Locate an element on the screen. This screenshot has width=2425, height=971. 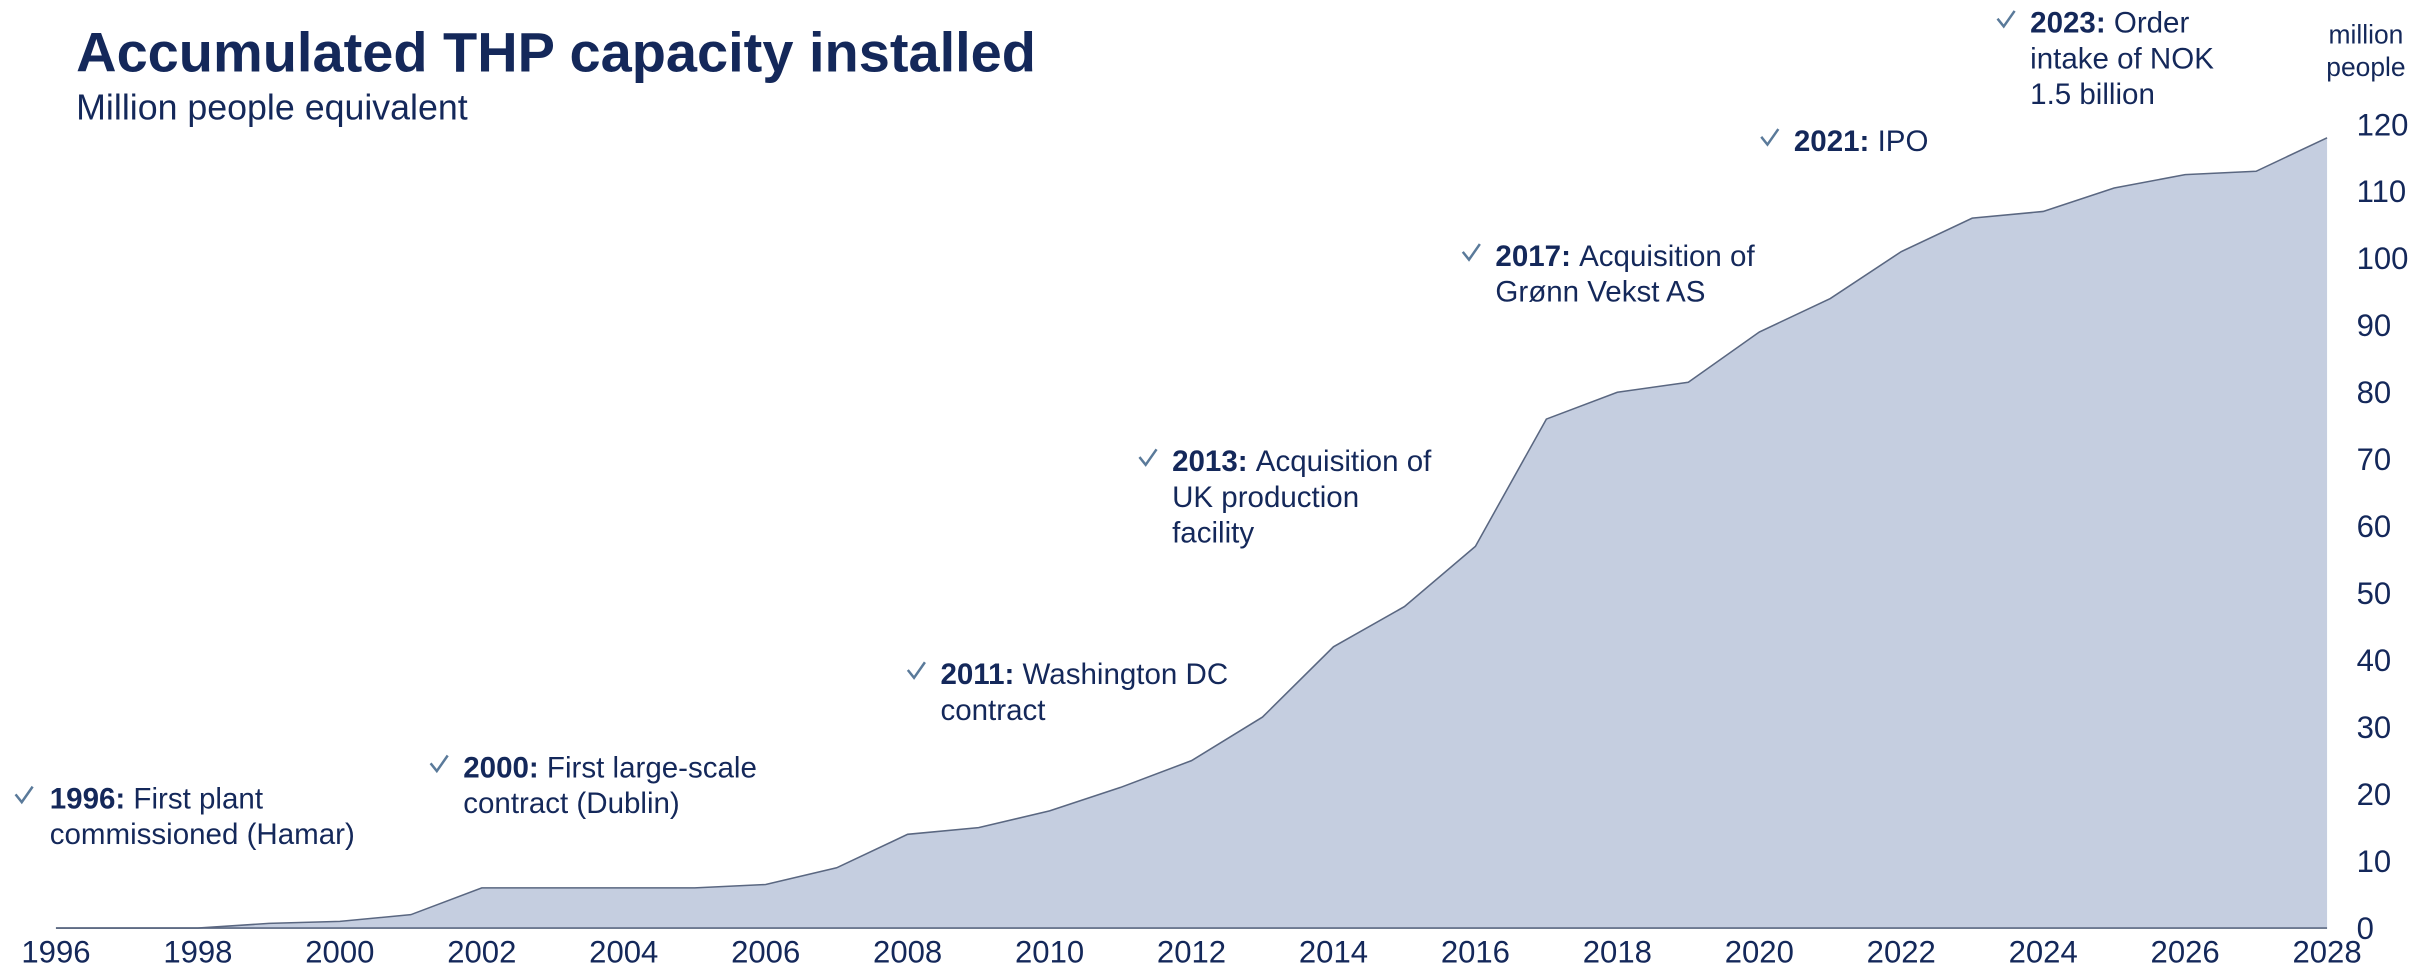
x-tick-label: 2020 is located at coordinates (1759, 951).